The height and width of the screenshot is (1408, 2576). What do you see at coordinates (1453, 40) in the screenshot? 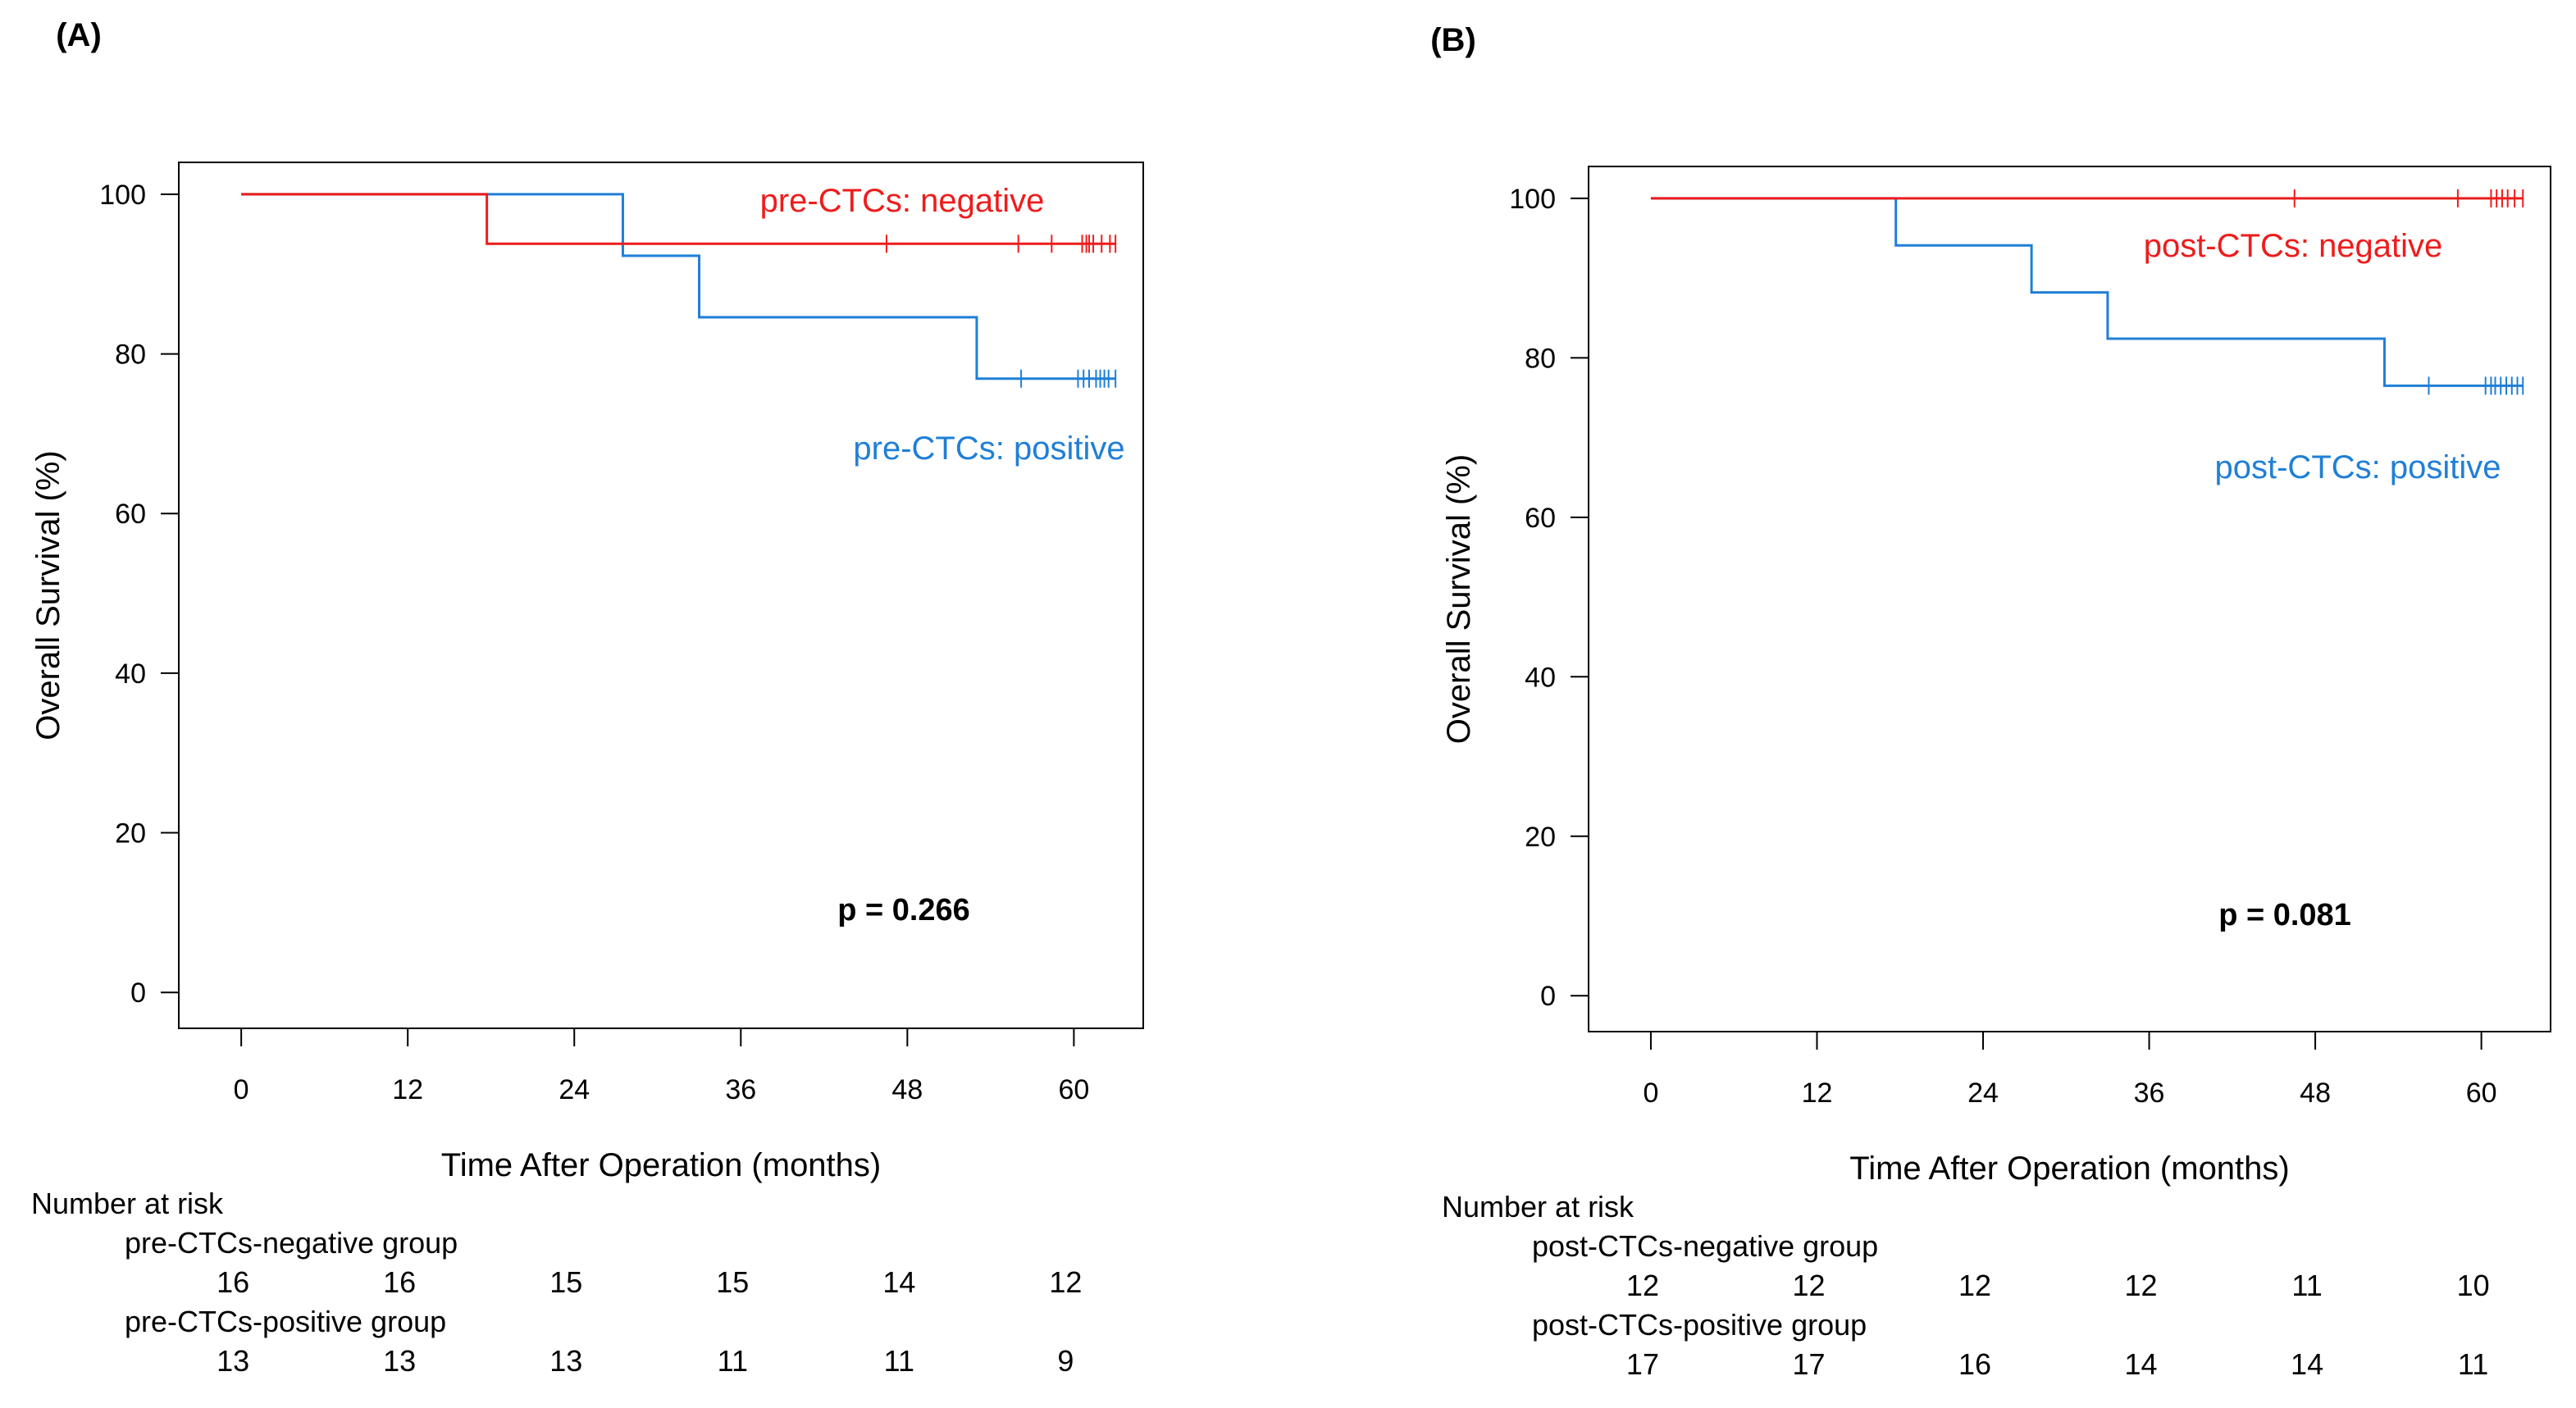
I see `panel-label: (B)` at bounding box center [1453, 40].